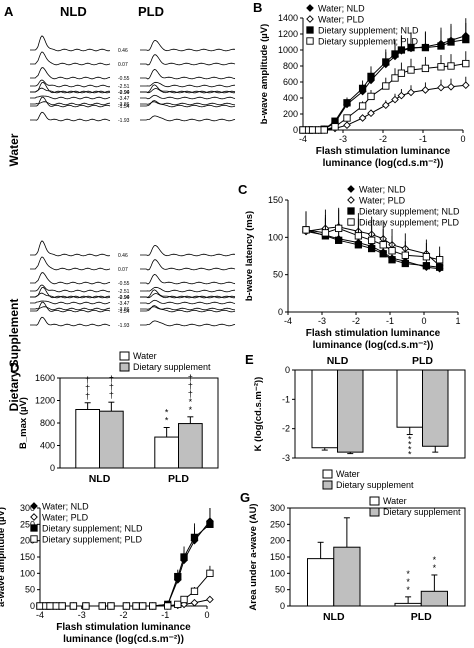 This screenshot has height=648, width=474. I want to click on y-tick-label: 150, so click(277, 557).